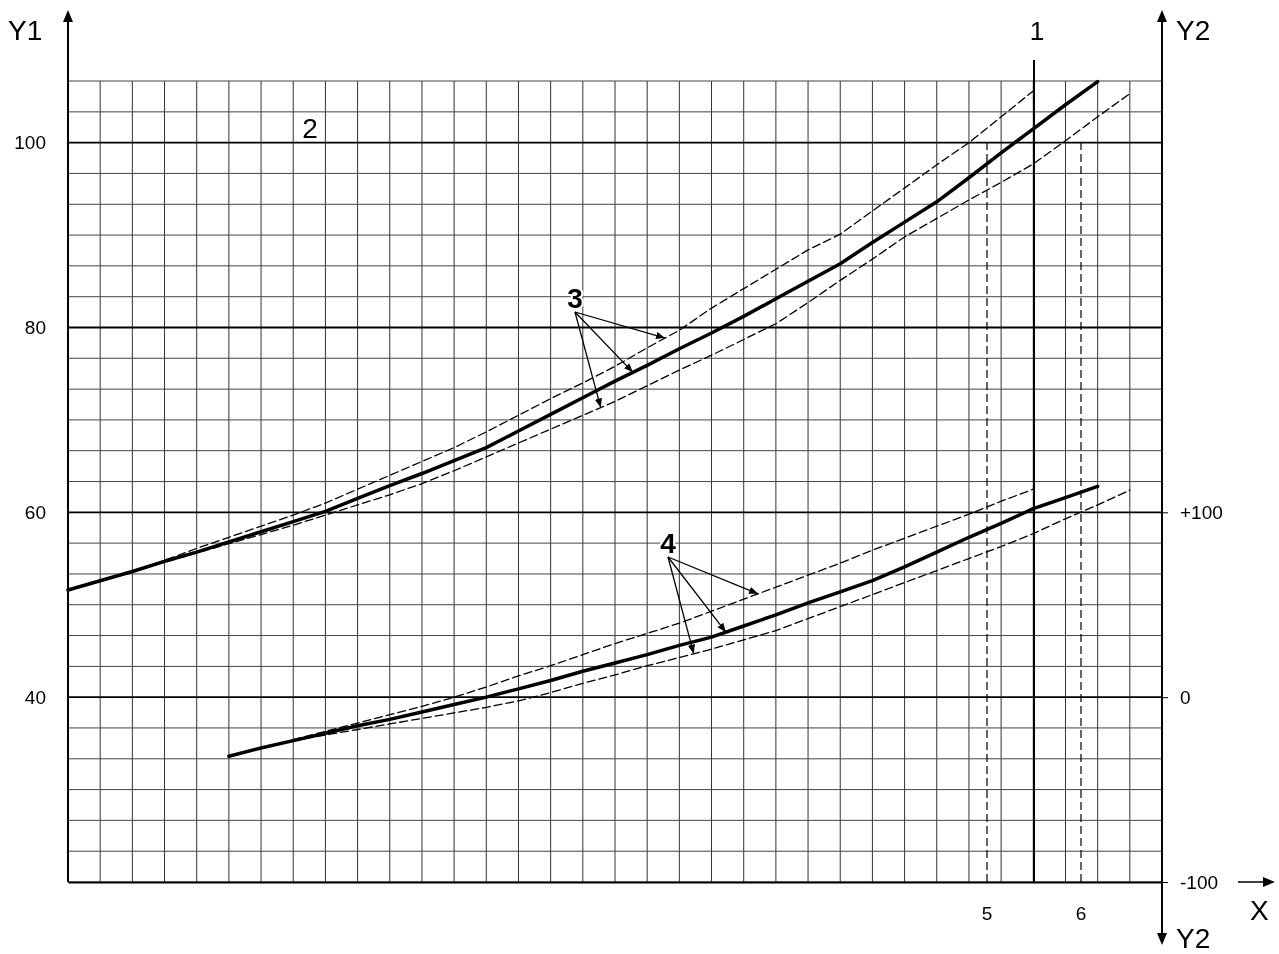  Describe the element at coordinates (35, 512) in the screenshot. I see `y-tick-label: 60` at that location.